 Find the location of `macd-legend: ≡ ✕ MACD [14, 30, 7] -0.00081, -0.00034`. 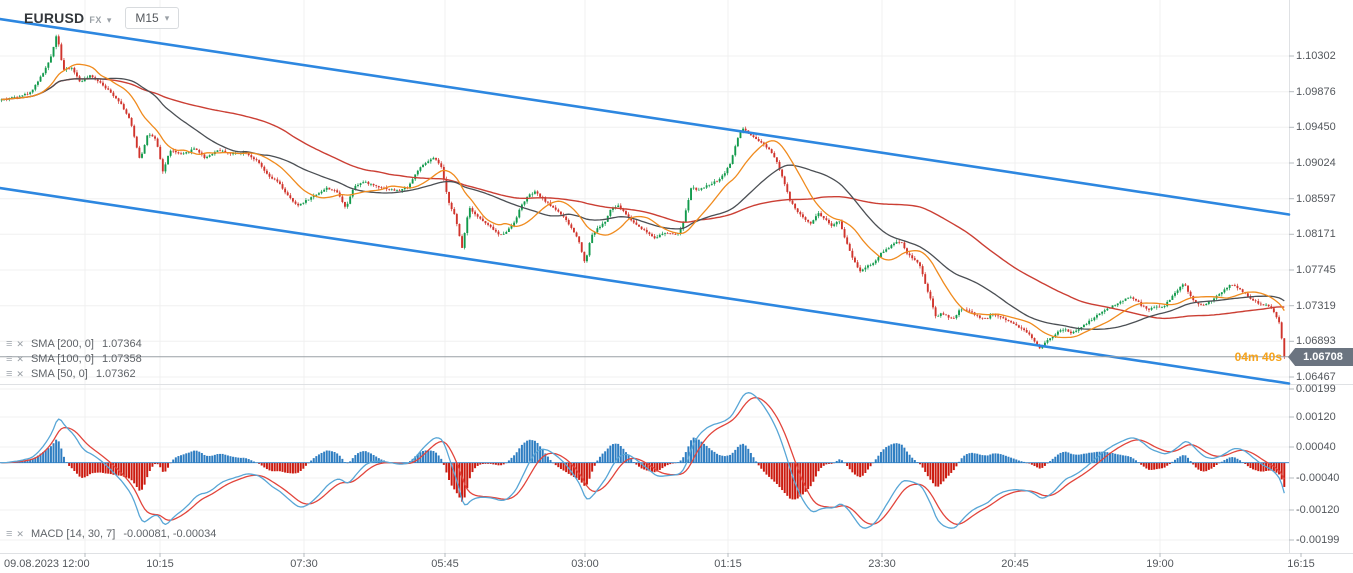

macd-legend: ≡ ✕ MACD [14, 30, 7] -0.00081, -0.00034 is located at coordinates (111, 534).